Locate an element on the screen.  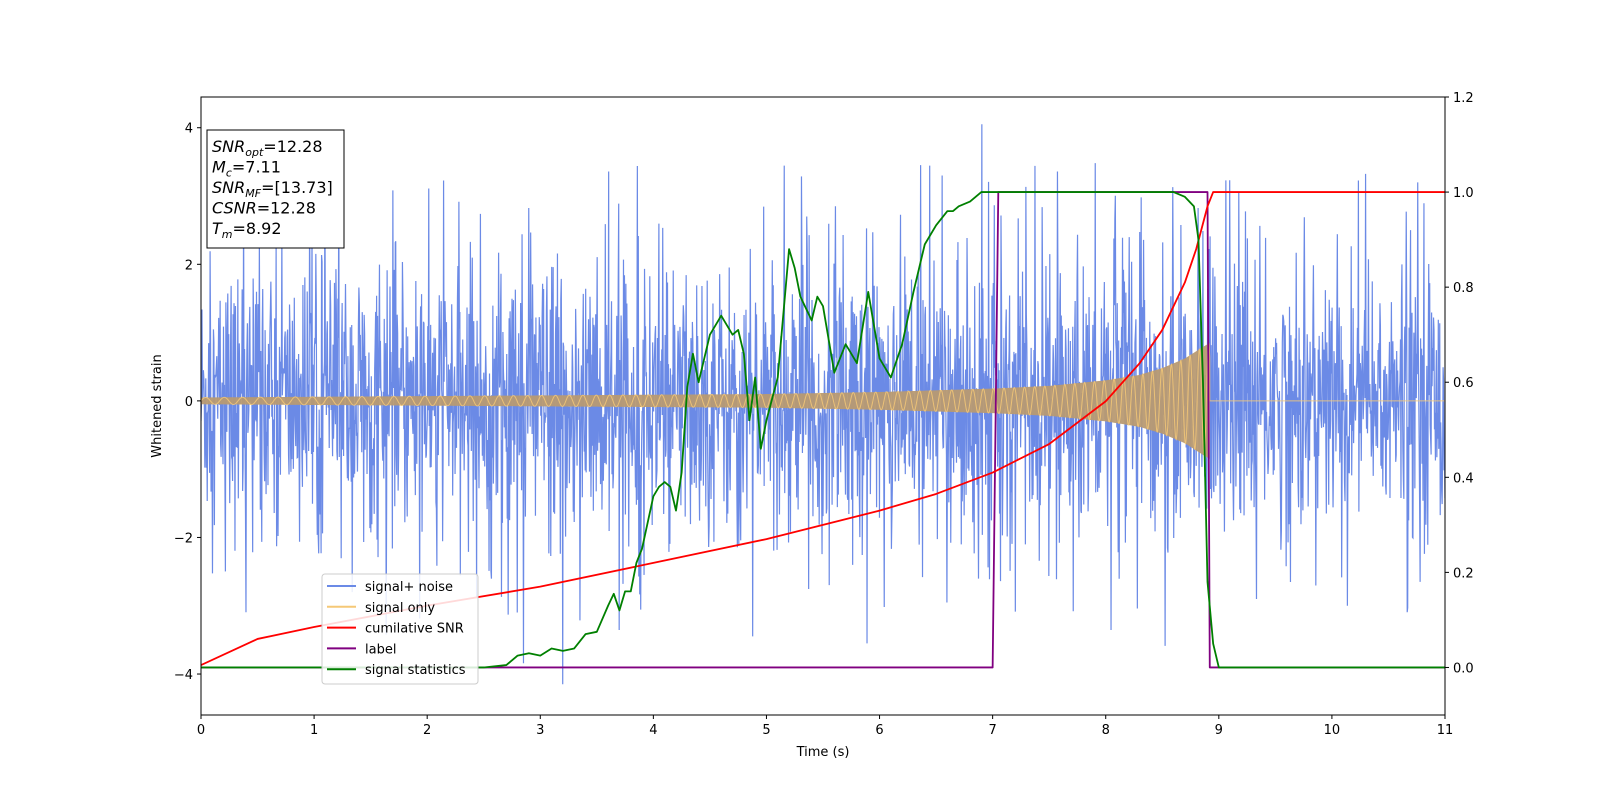
annotation-line: Mc=7.11 is located at coordinates (246, 169).